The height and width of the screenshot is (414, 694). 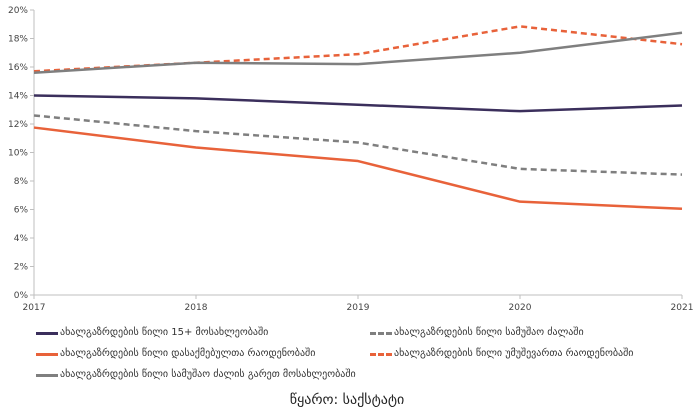 I want to click on y-tick-label: 20%, so click(x=18, y=11).